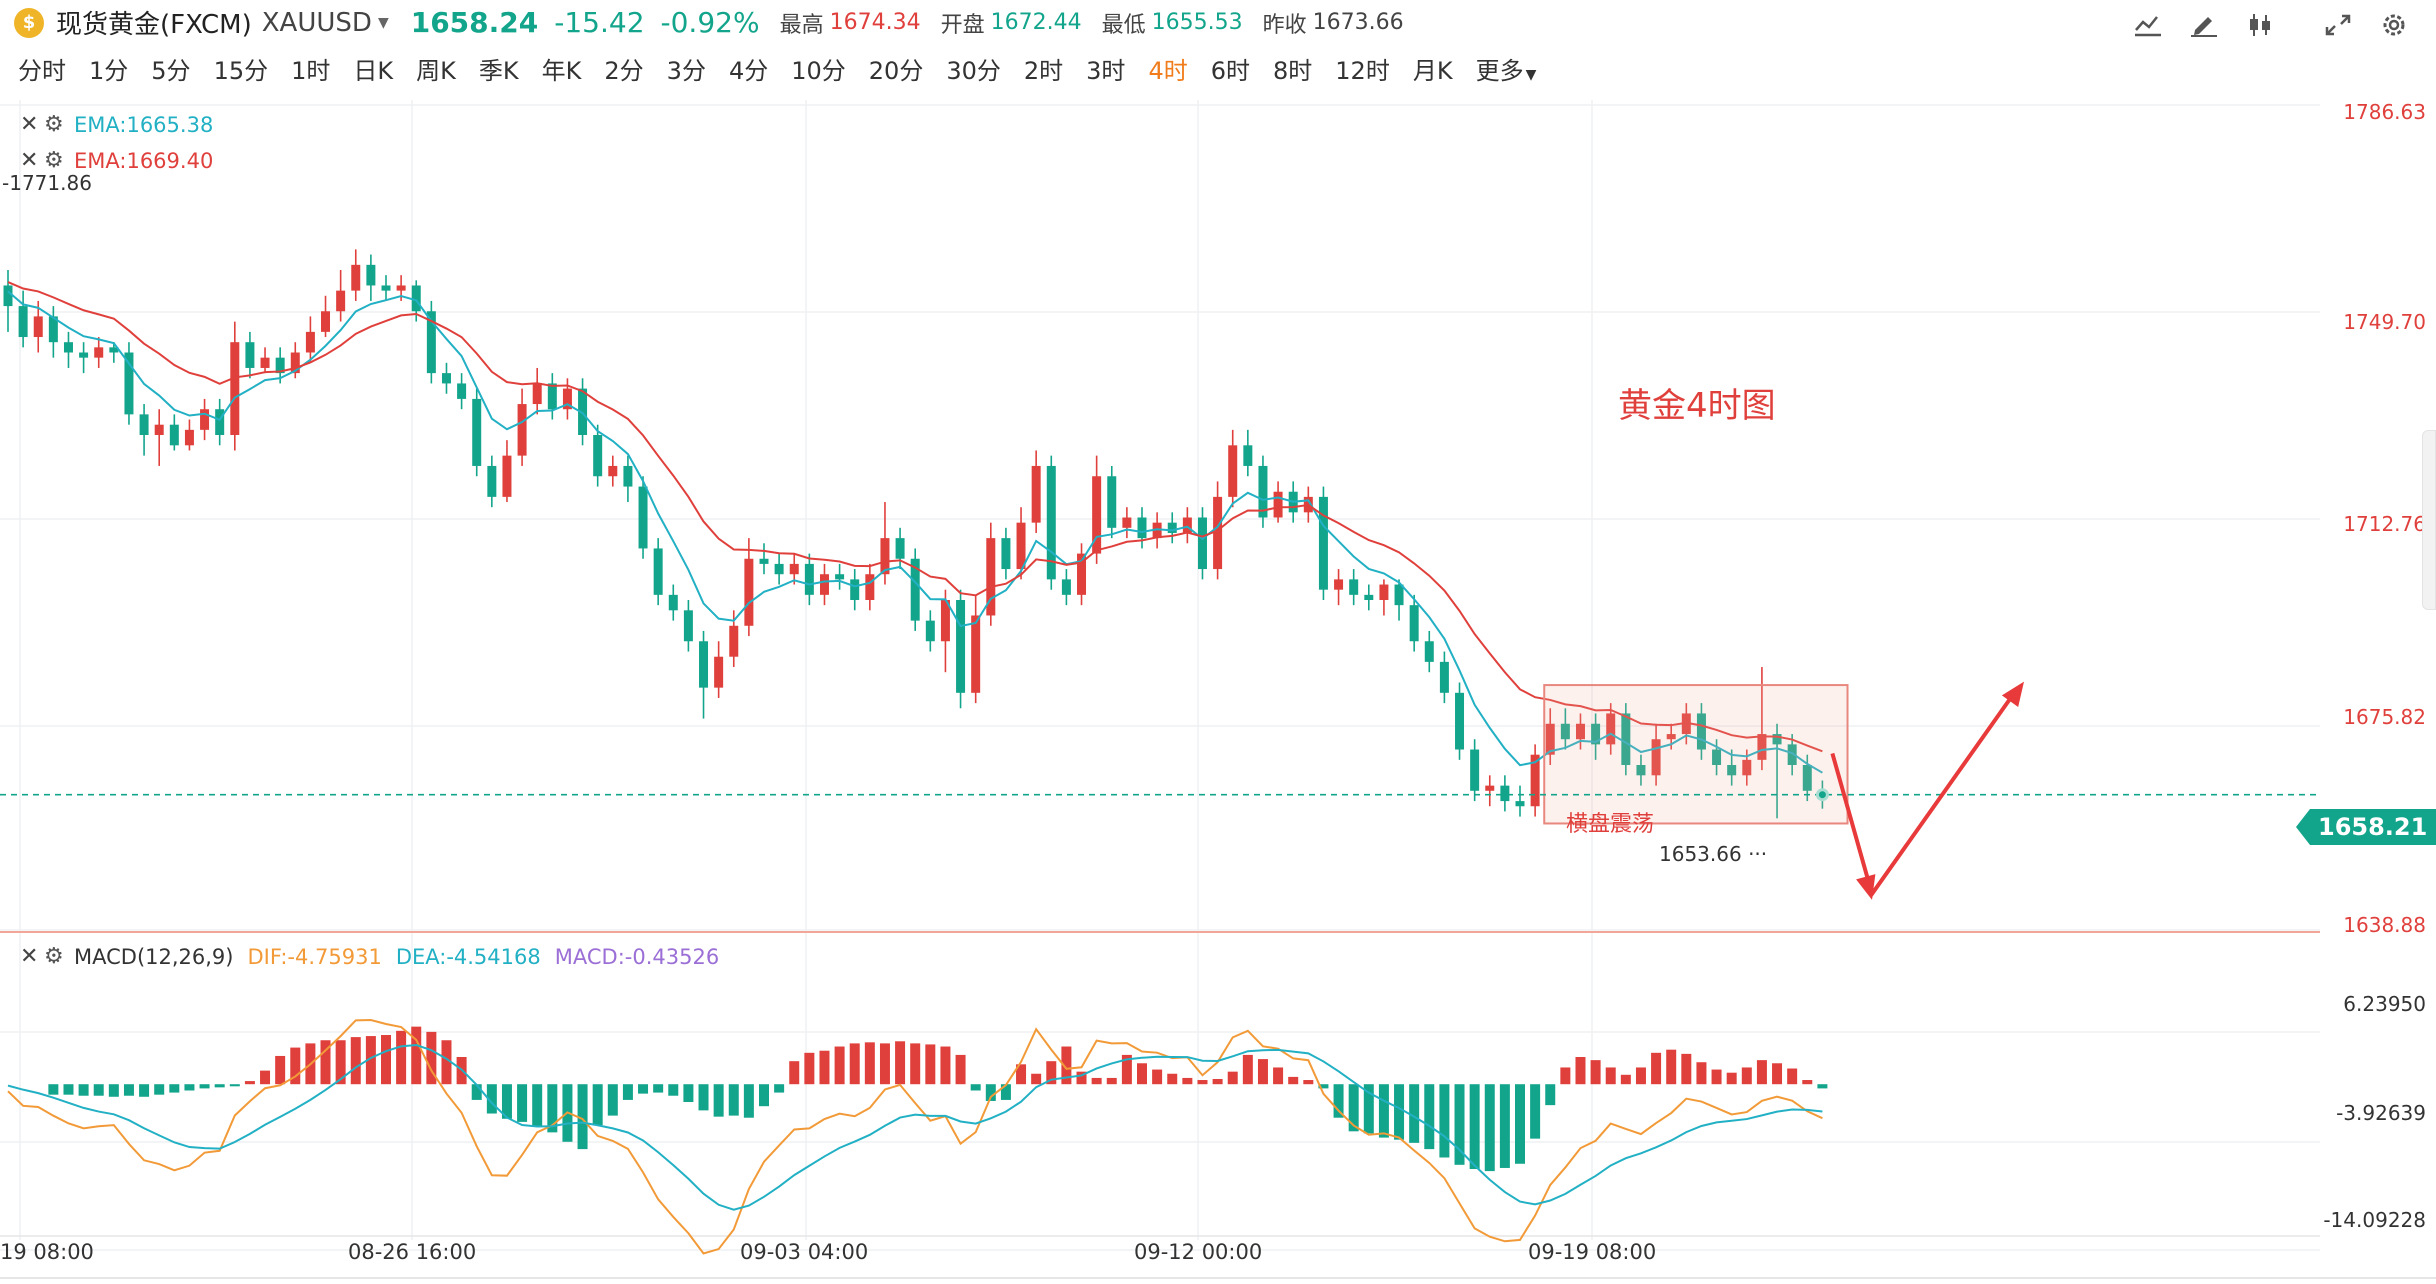  What do you see at coordinates (2394, 25) in the screenshot?
I see `settings-icon` at bounding box center [2394, 25].